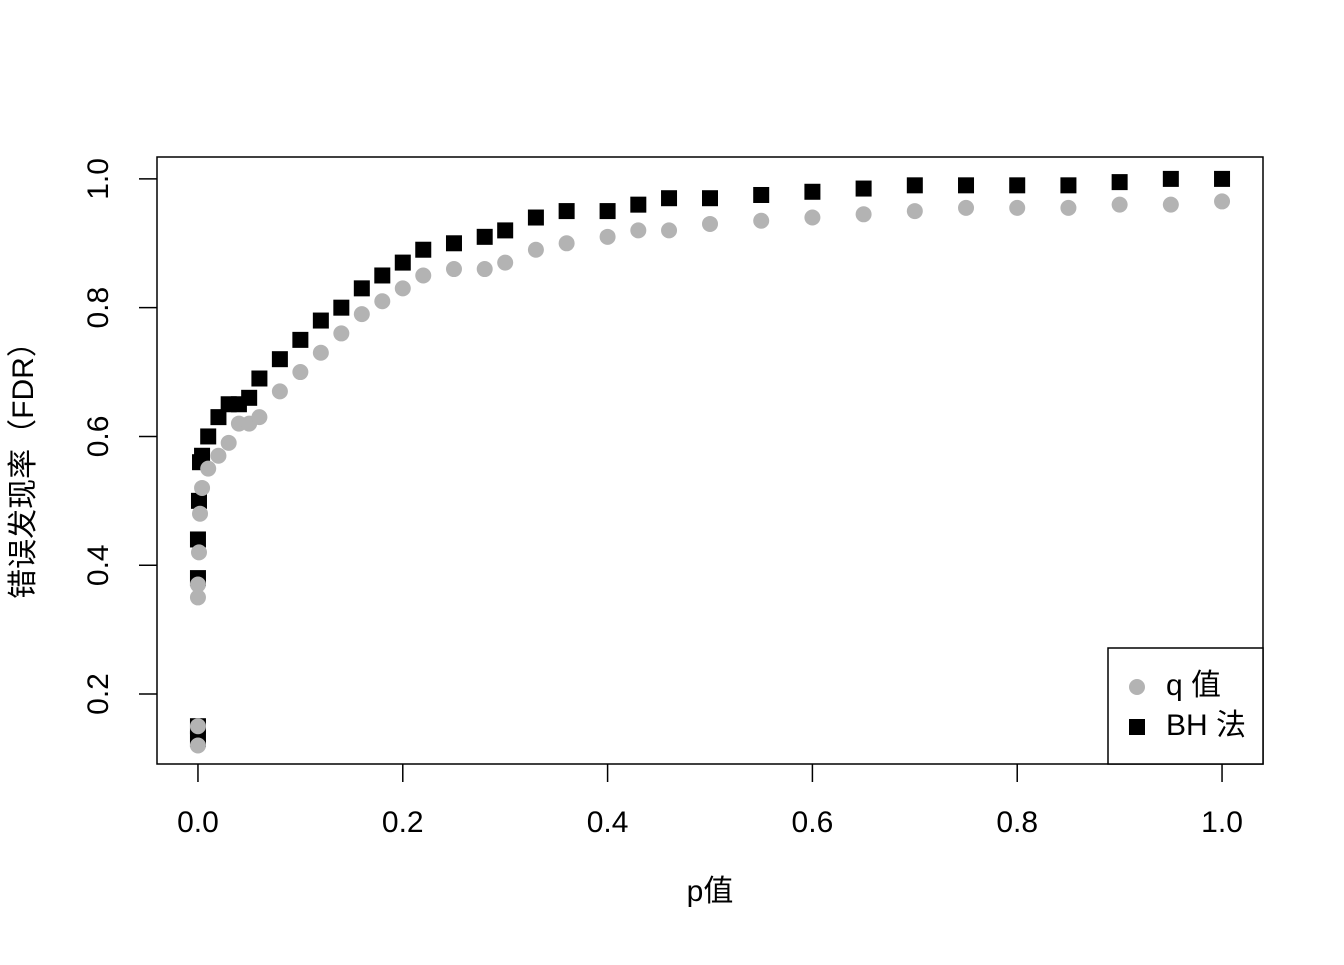  I want to click on legend-label: BH 法, so click(1206, 725).